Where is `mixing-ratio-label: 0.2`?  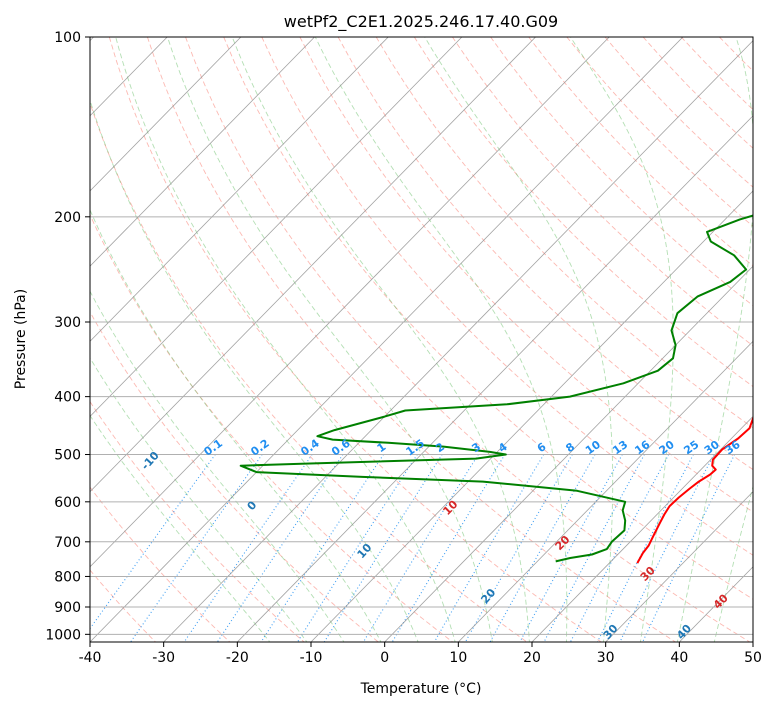 mixing-ratio-label: 0.2 is located at coordinates (259, 448).